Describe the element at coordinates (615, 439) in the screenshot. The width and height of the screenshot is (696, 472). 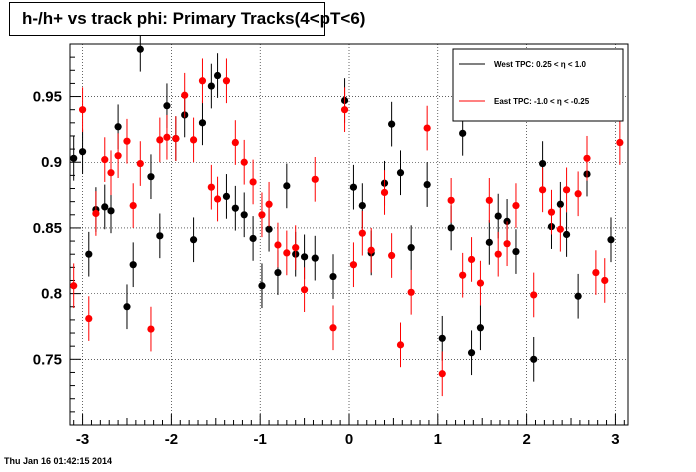
I see `x-tick-label: 3` at that location.